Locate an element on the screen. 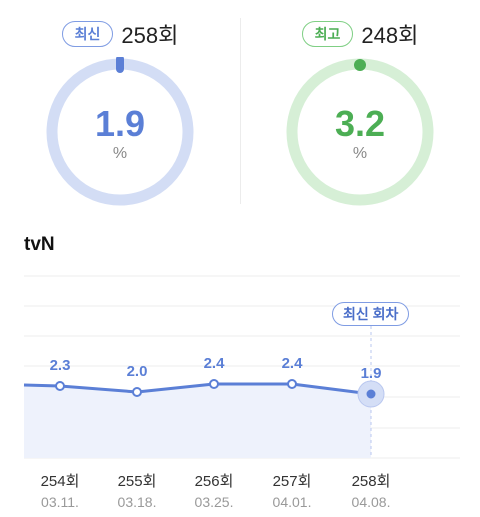 This screenshot has height=517, width=480. best-rating-value: 3.2 is located at coordinates (360, 123).